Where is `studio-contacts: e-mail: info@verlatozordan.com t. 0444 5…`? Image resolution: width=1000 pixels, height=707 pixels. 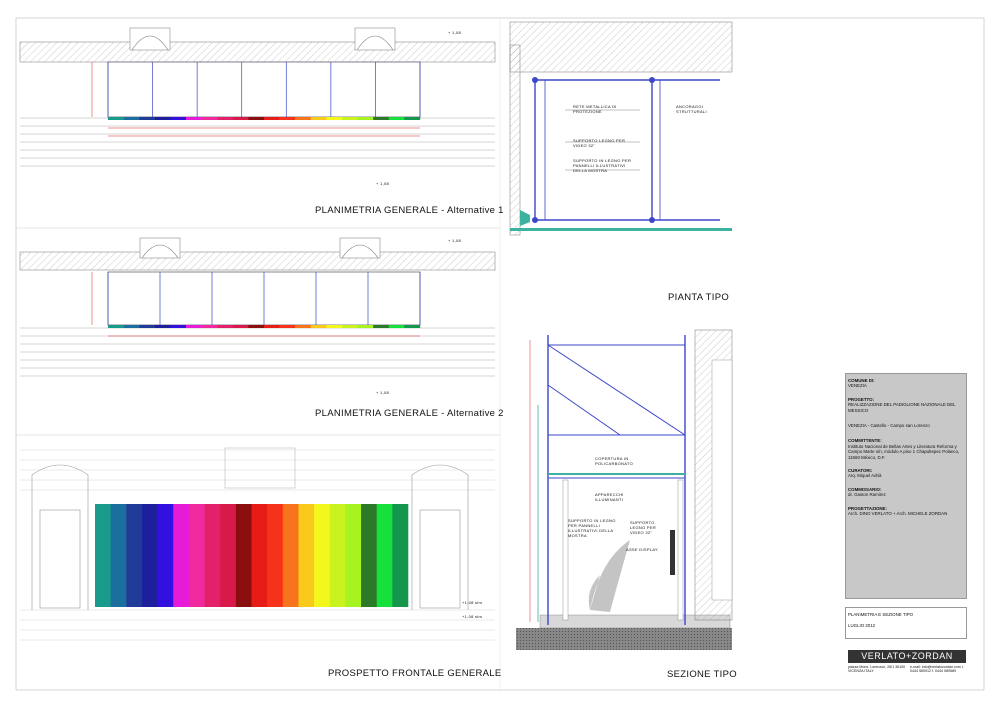
studio-contacts: e-mail: info@verlatozordan.com t. 0444 5… is located at coordinates (937, 669).